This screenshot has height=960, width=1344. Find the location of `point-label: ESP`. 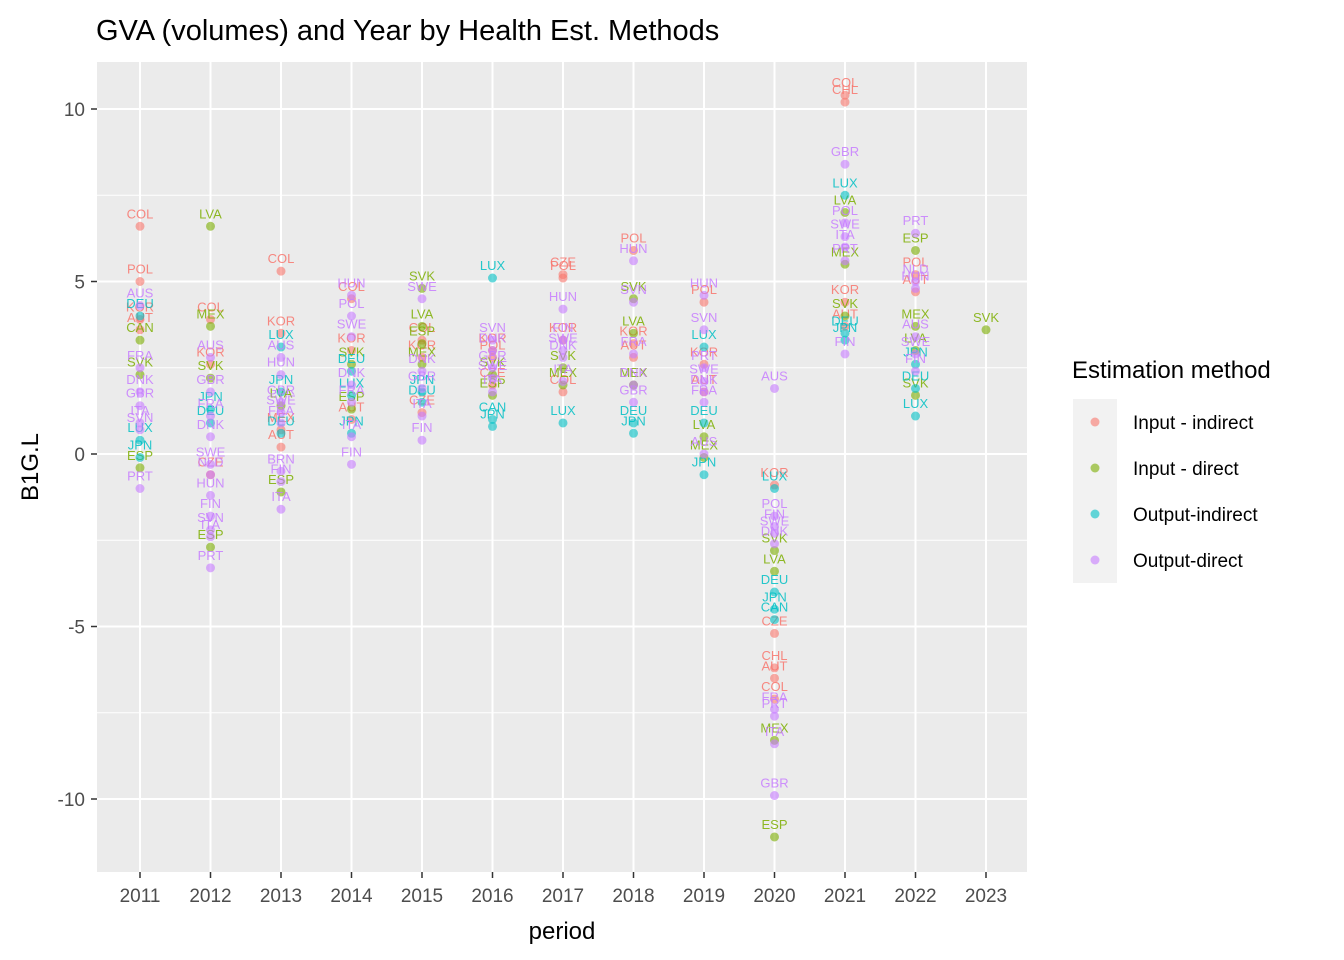

point-label: ESP is located at coordinates (915, 237).